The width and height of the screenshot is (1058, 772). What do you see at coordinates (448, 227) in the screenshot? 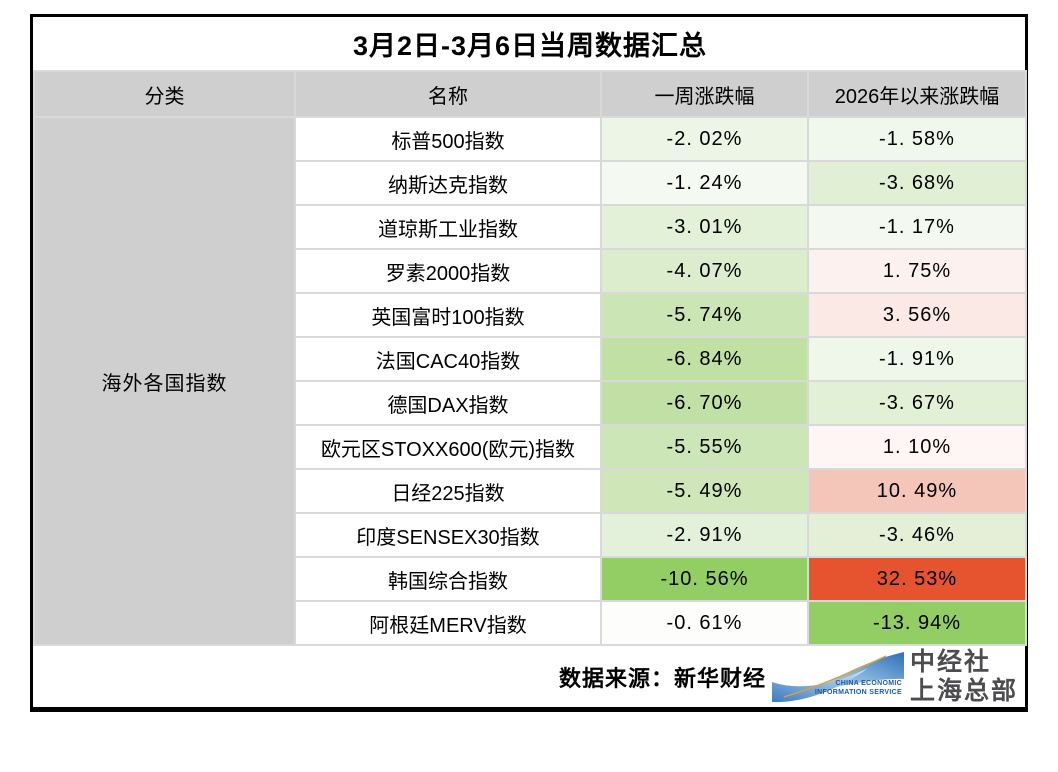
I see `index-name: 道琼斯工业指数` at bounding box center [448, 227].